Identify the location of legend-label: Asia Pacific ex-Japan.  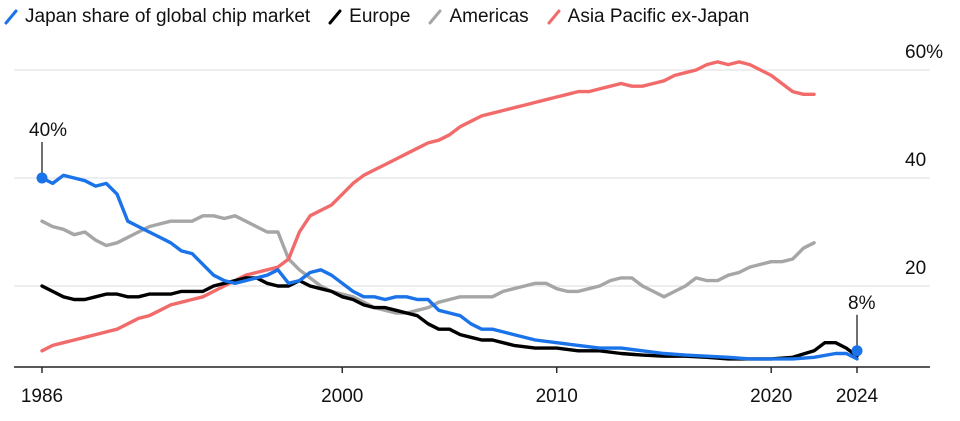
(658, 16).